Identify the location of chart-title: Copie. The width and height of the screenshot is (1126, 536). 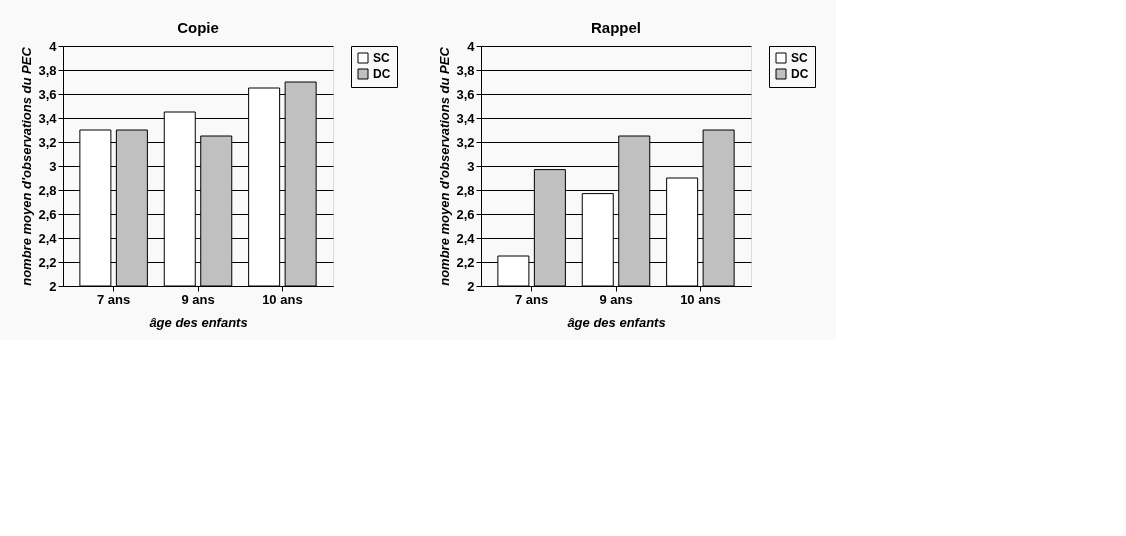
(198, 27).